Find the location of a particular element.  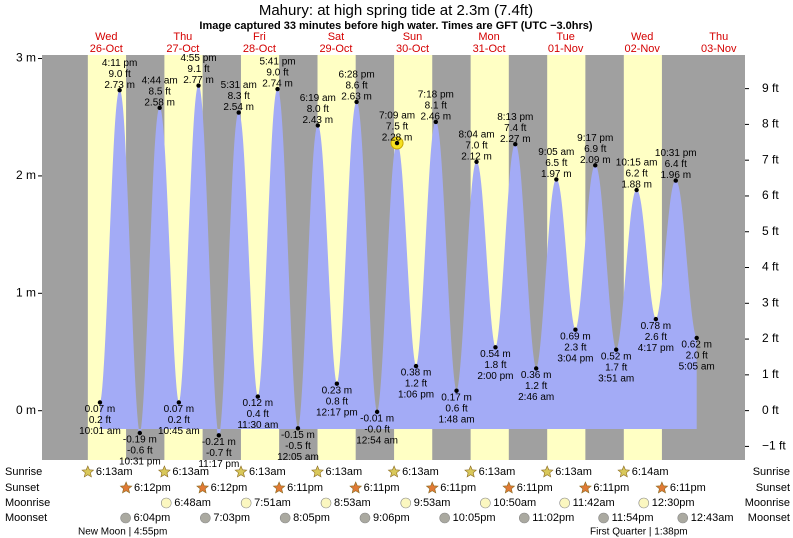

tide-ft: 2.3 ft is located at coordinates (575, 347).